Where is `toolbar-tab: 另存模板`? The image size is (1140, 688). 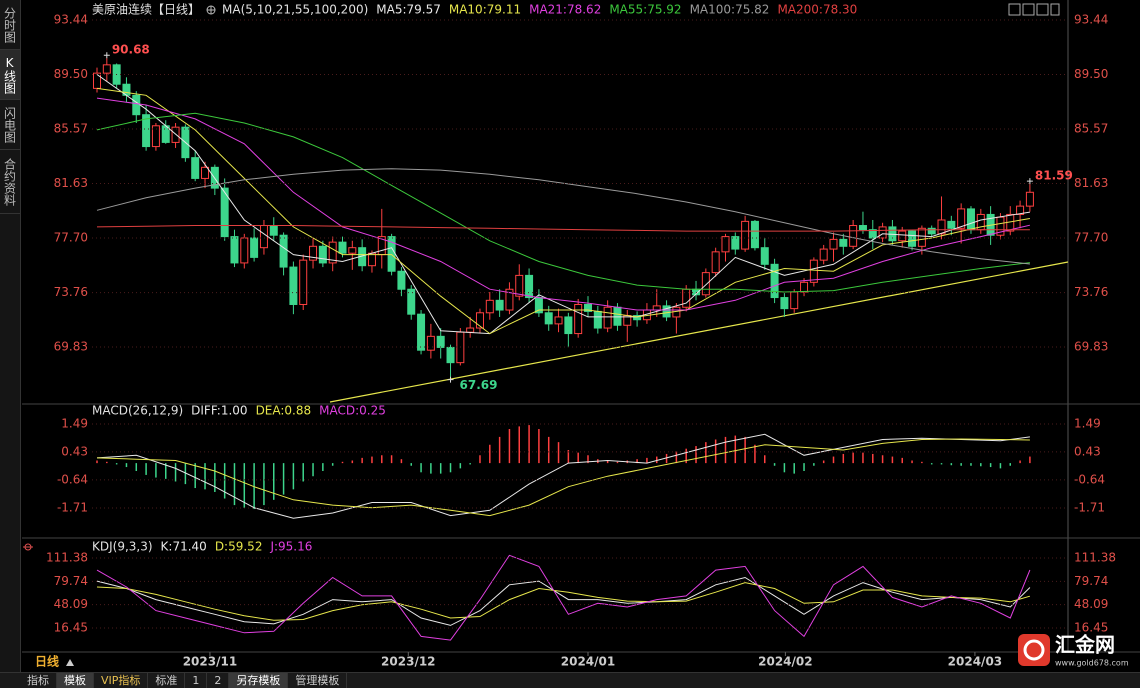 toolbar-tab: 另存模板 is located at coordinates (259, 680).